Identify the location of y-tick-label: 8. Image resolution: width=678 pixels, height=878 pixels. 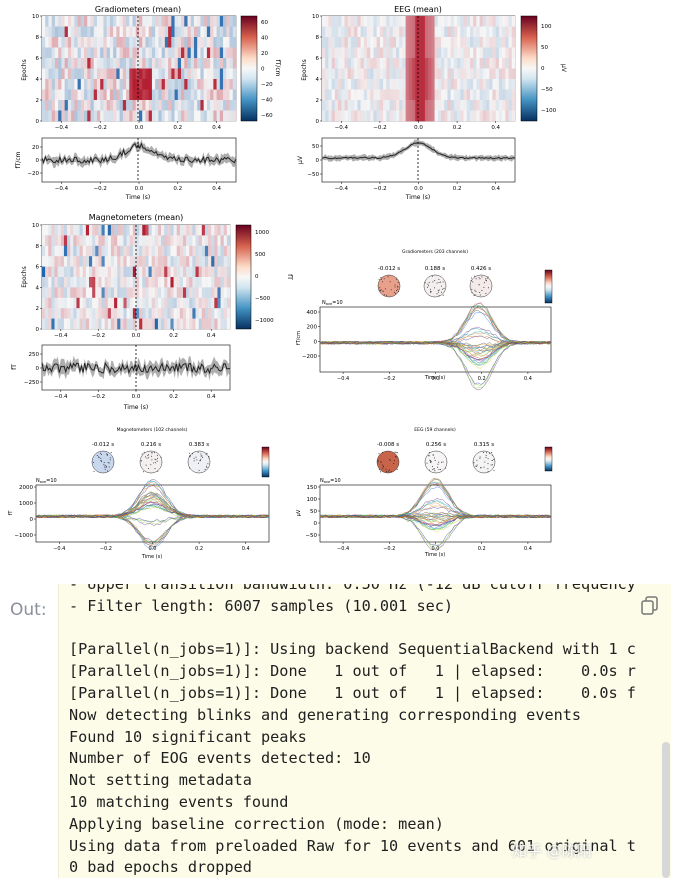
(318, 38).